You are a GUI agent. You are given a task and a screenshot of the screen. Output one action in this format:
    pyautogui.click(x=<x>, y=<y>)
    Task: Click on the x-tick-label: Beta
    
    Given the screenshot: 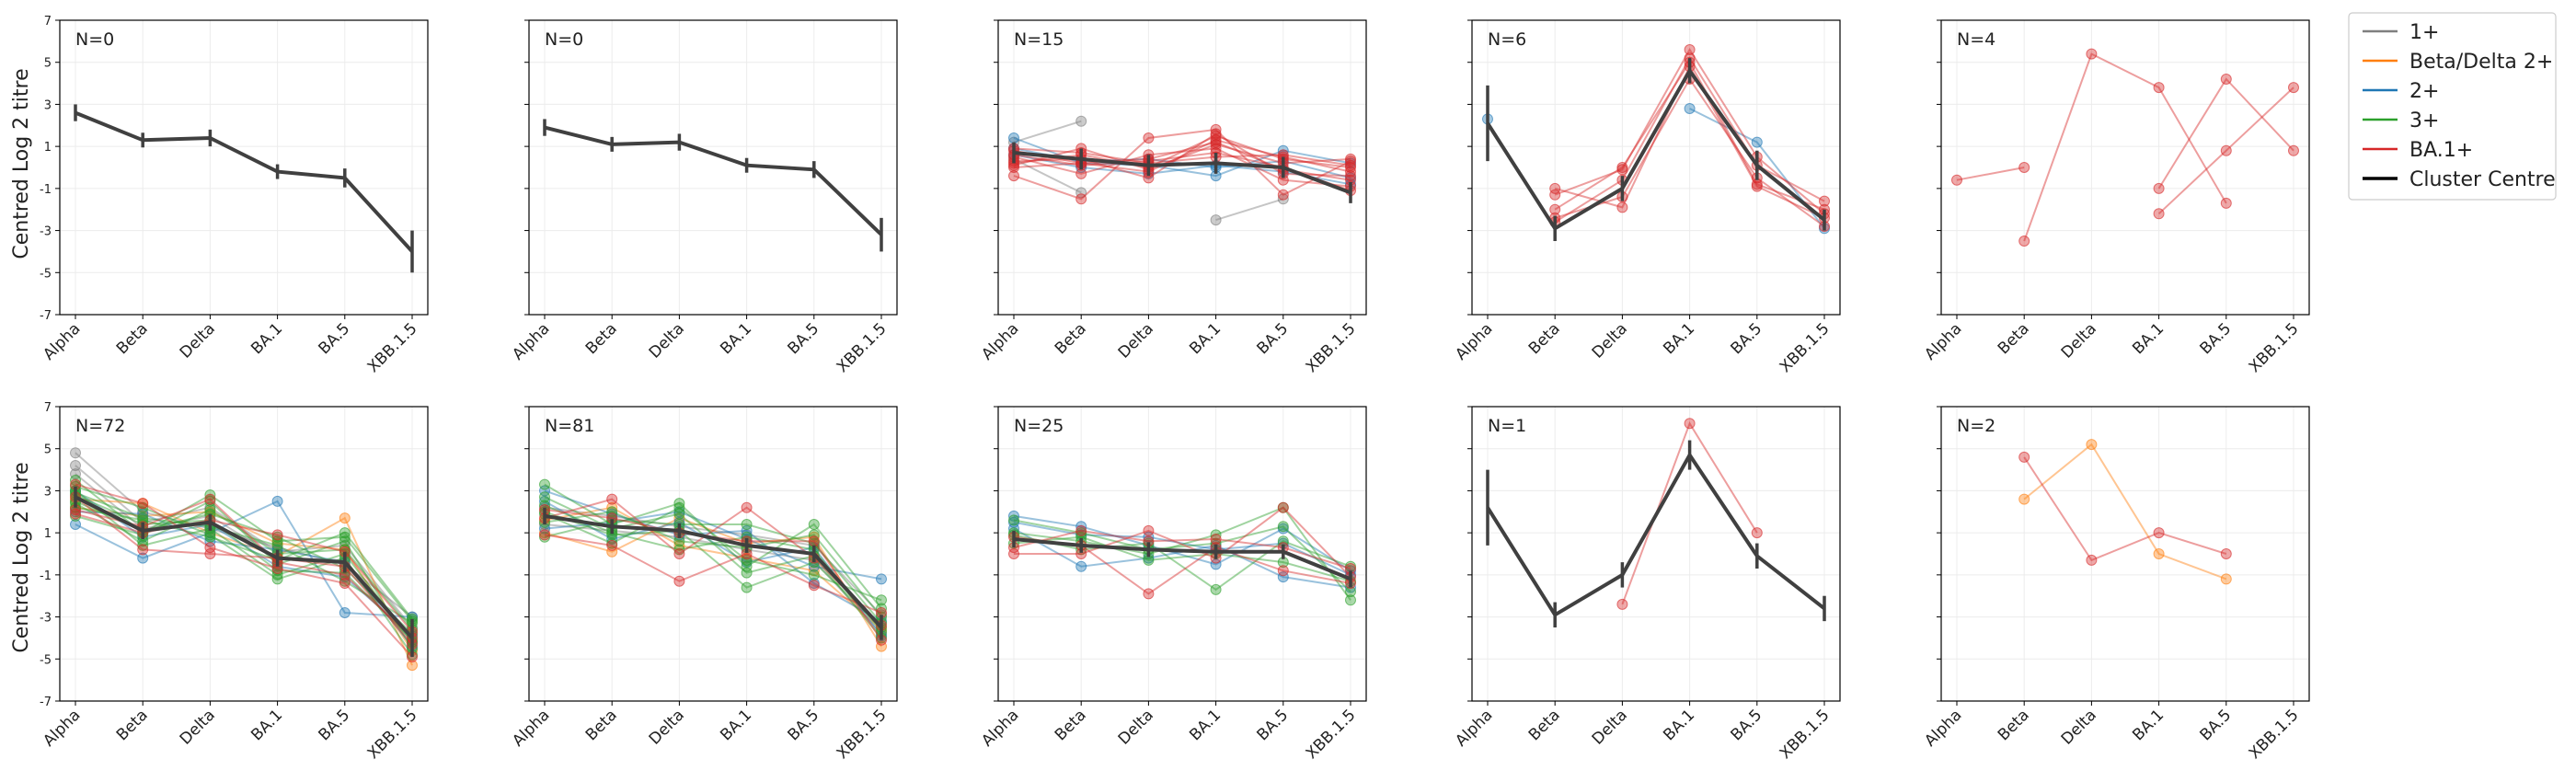 What is the action you would take?
    pyautogui.click(x=2014, y=725)
    